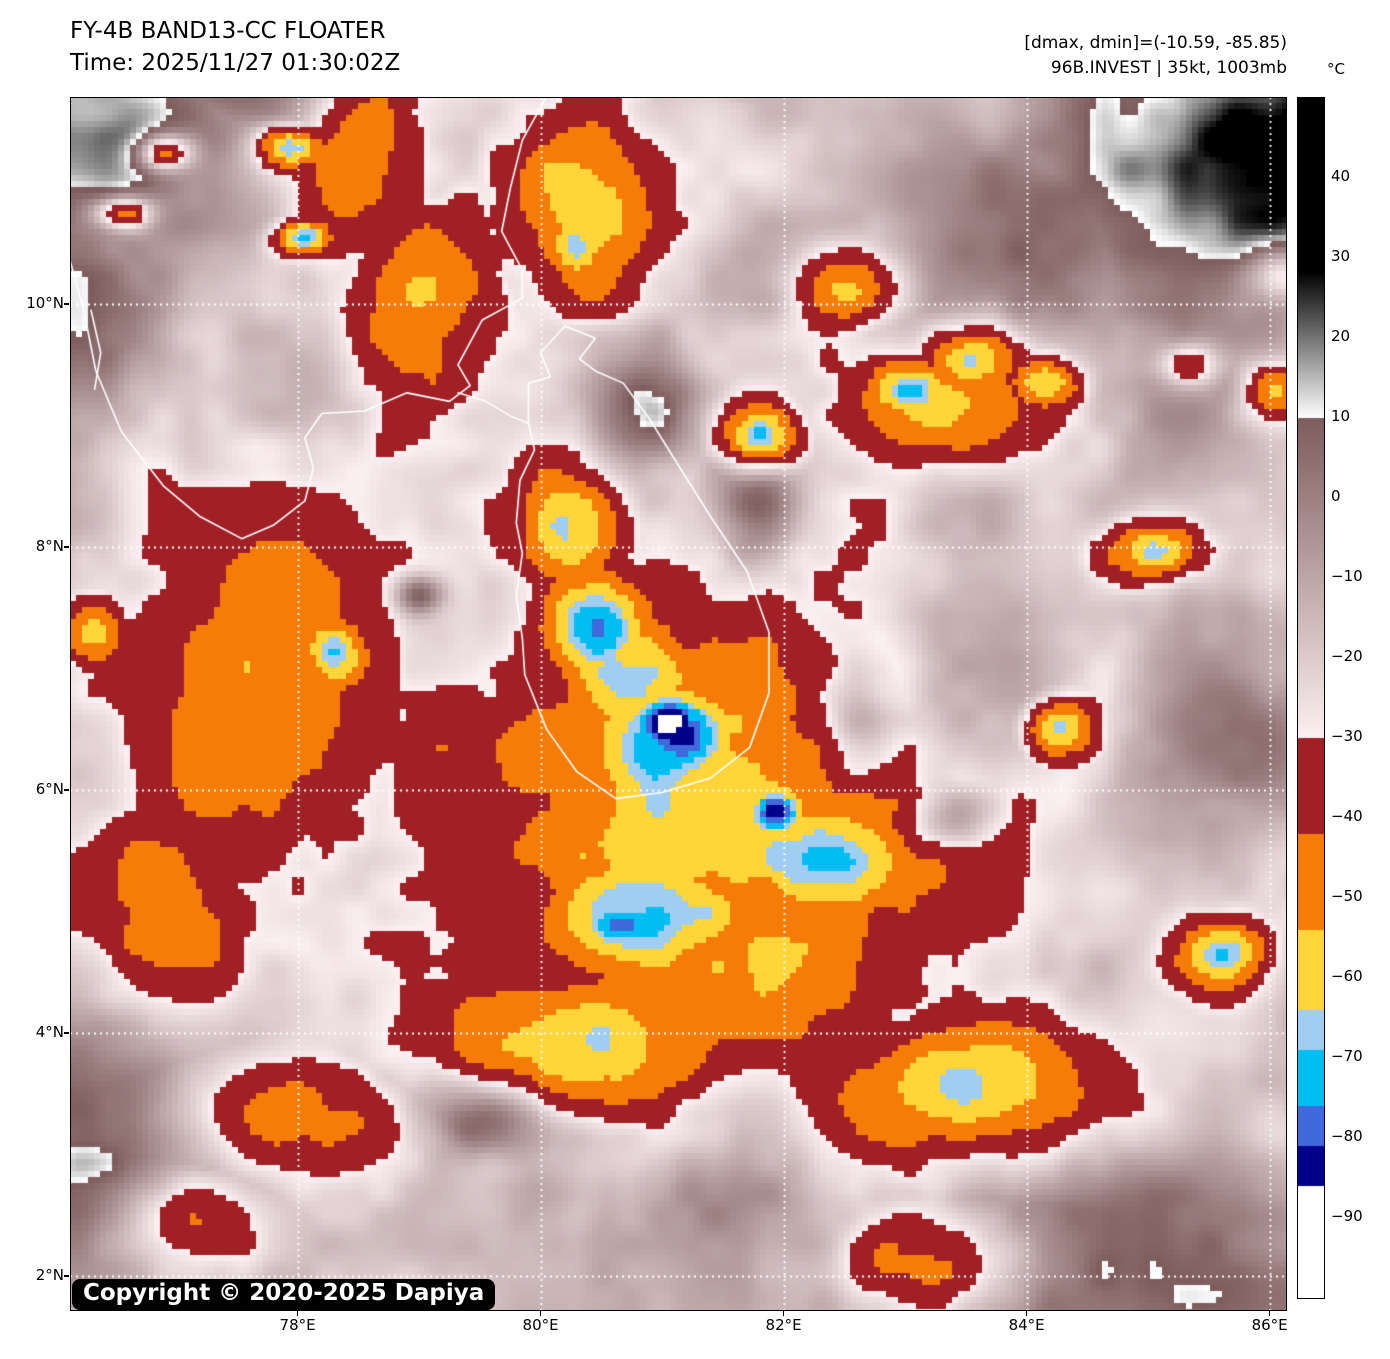 This screenshot has width=1390, height=1359. I want to click on colorbar-tick-label: 0, so click(1336, 496).